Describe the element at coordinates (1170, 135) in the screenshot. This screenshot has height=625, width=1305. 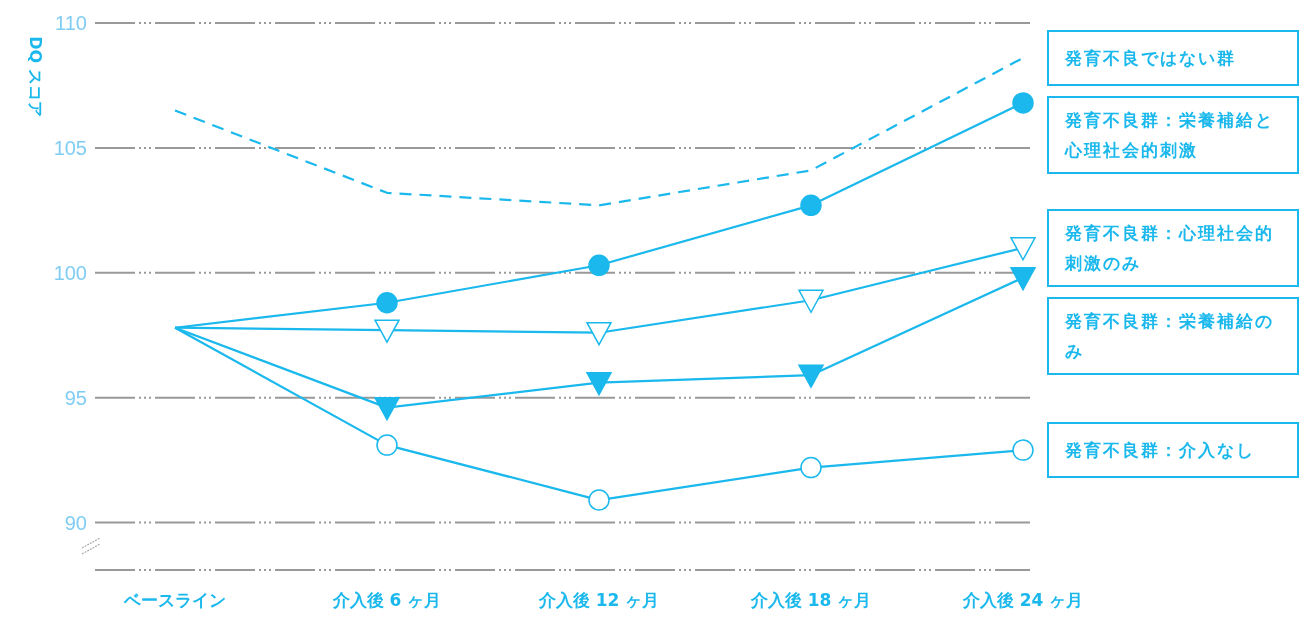
I see `series-label: 発育不良群：栄養補給と心理社会的刺激` at that location.